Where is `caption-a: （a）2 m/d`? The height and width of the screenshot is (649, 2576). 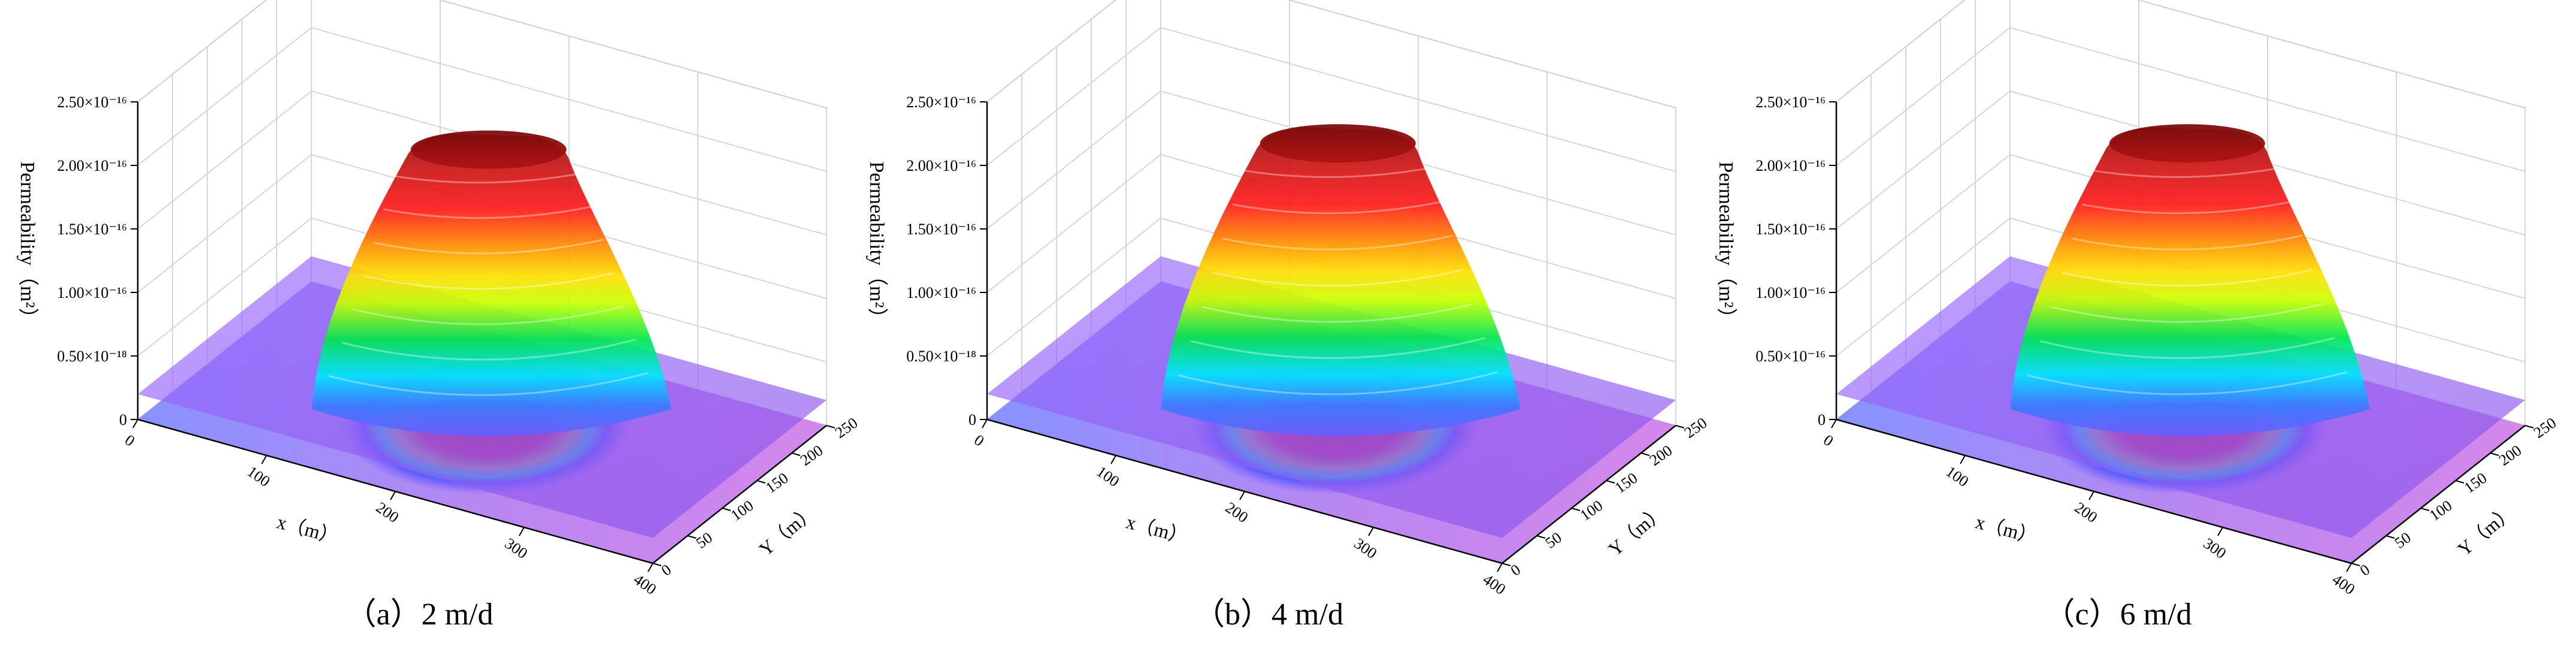 caption-a: （a）2 m/d is located at coordinates (419, 614).